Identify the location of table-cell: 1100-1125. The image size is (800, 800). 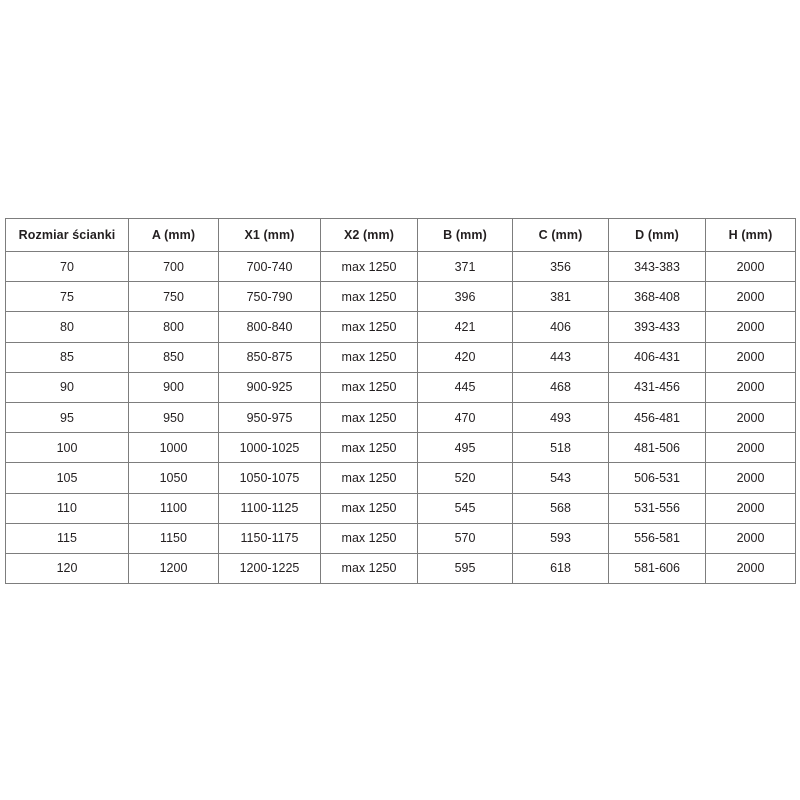
(269, 508).